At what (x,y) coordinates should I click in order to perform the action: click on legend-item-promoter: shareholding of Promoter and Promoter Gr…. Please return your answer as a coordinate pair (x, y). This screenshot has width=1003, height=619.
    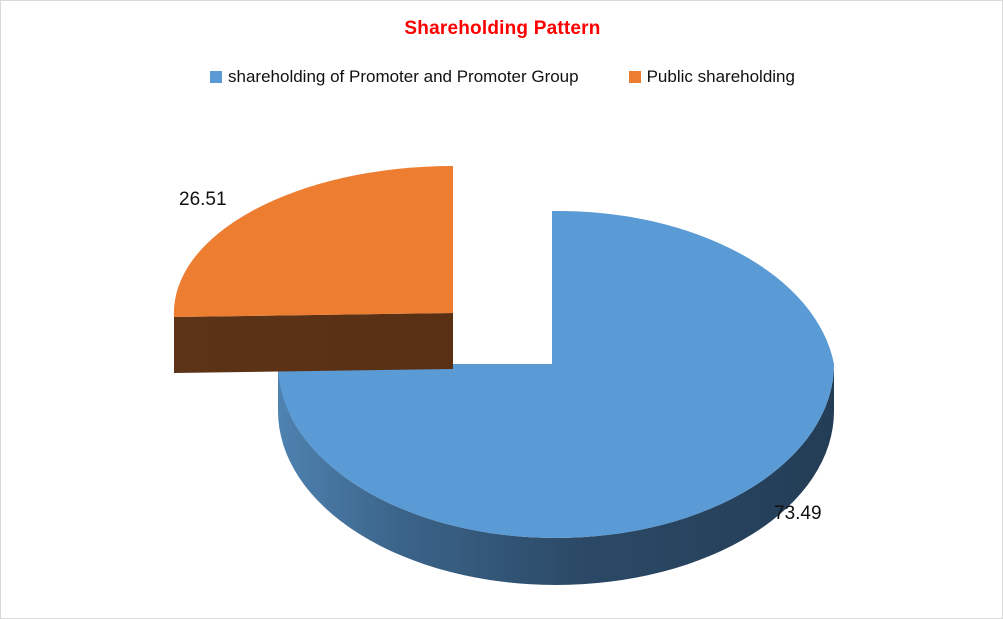
    Looking at the image, I should click on (394, 77).